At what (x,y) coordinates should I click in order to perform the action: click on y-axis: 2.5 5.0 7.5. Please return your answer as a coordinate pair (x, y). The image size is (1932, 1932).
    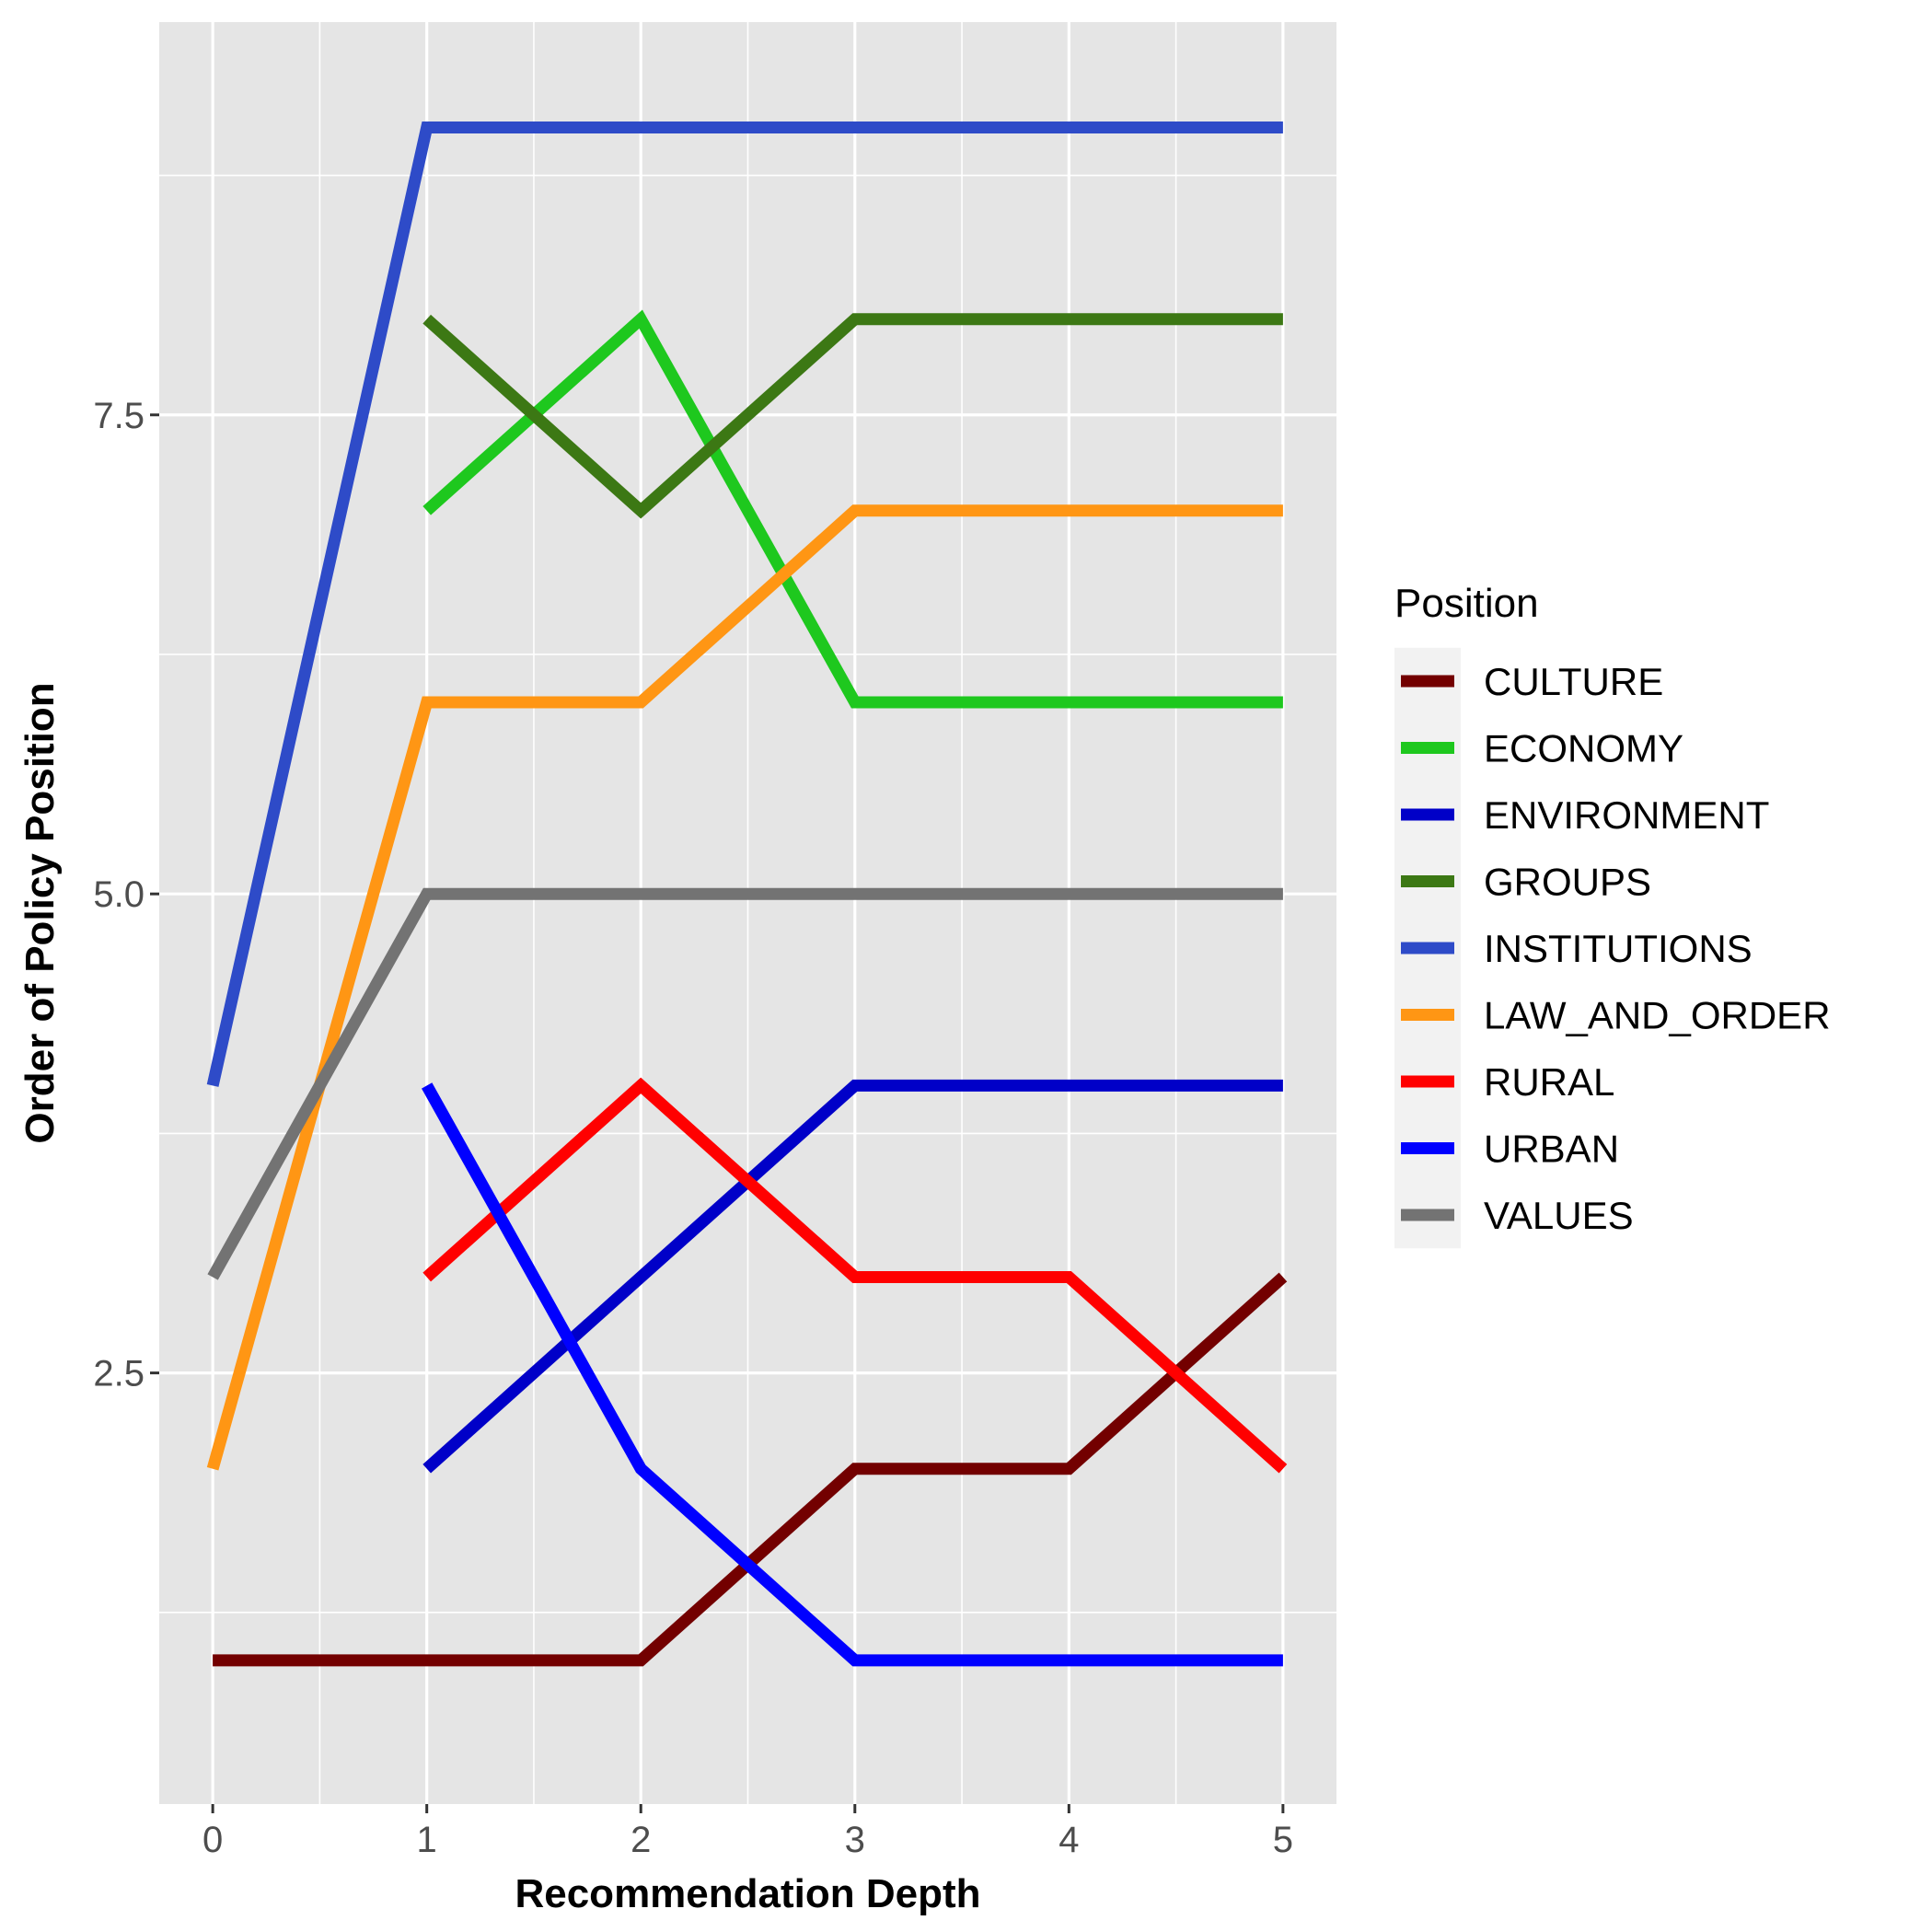
    Looking at the image, I should click on (126, 895).